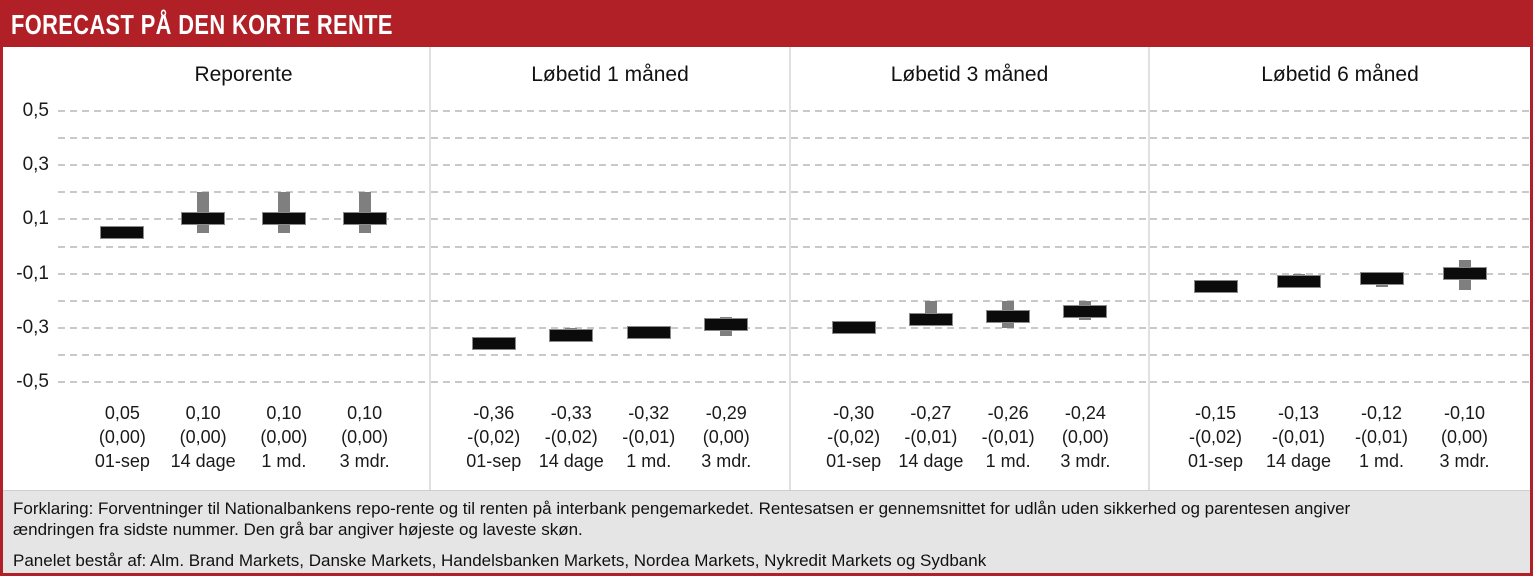 Image resolution: width=1533 pixels, height=576 pixels. What do you see at coordinates (243, 74) in the screenshot?
I see `panel-title: Reporente` at bounding box center [243, 74].